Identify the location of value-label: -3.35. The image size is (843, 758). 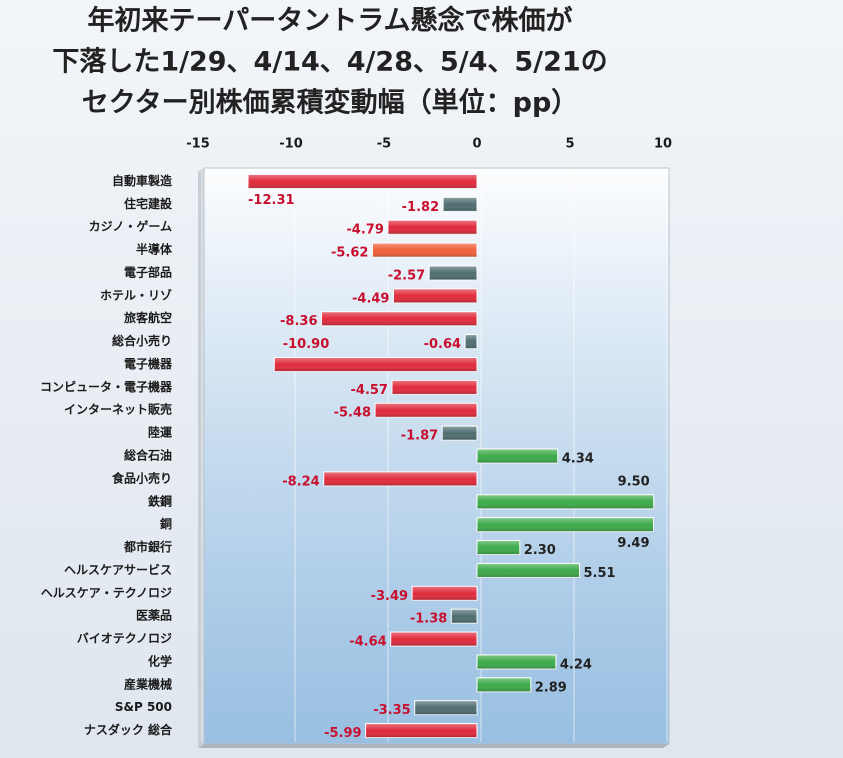
(391, 710).